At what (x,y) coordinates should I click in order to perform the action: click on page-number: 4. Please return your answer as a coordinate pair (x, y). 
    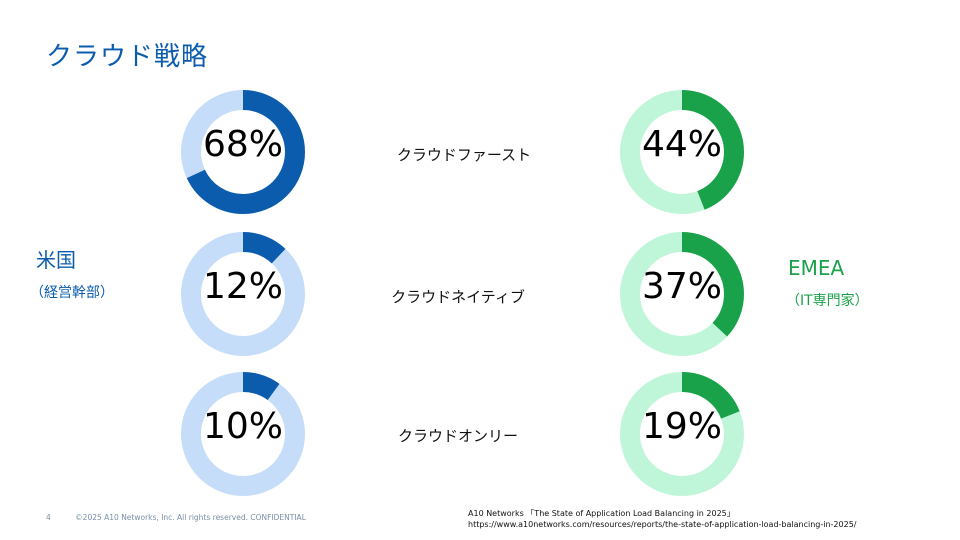
    Looking at the image, I should click on (48, 517).